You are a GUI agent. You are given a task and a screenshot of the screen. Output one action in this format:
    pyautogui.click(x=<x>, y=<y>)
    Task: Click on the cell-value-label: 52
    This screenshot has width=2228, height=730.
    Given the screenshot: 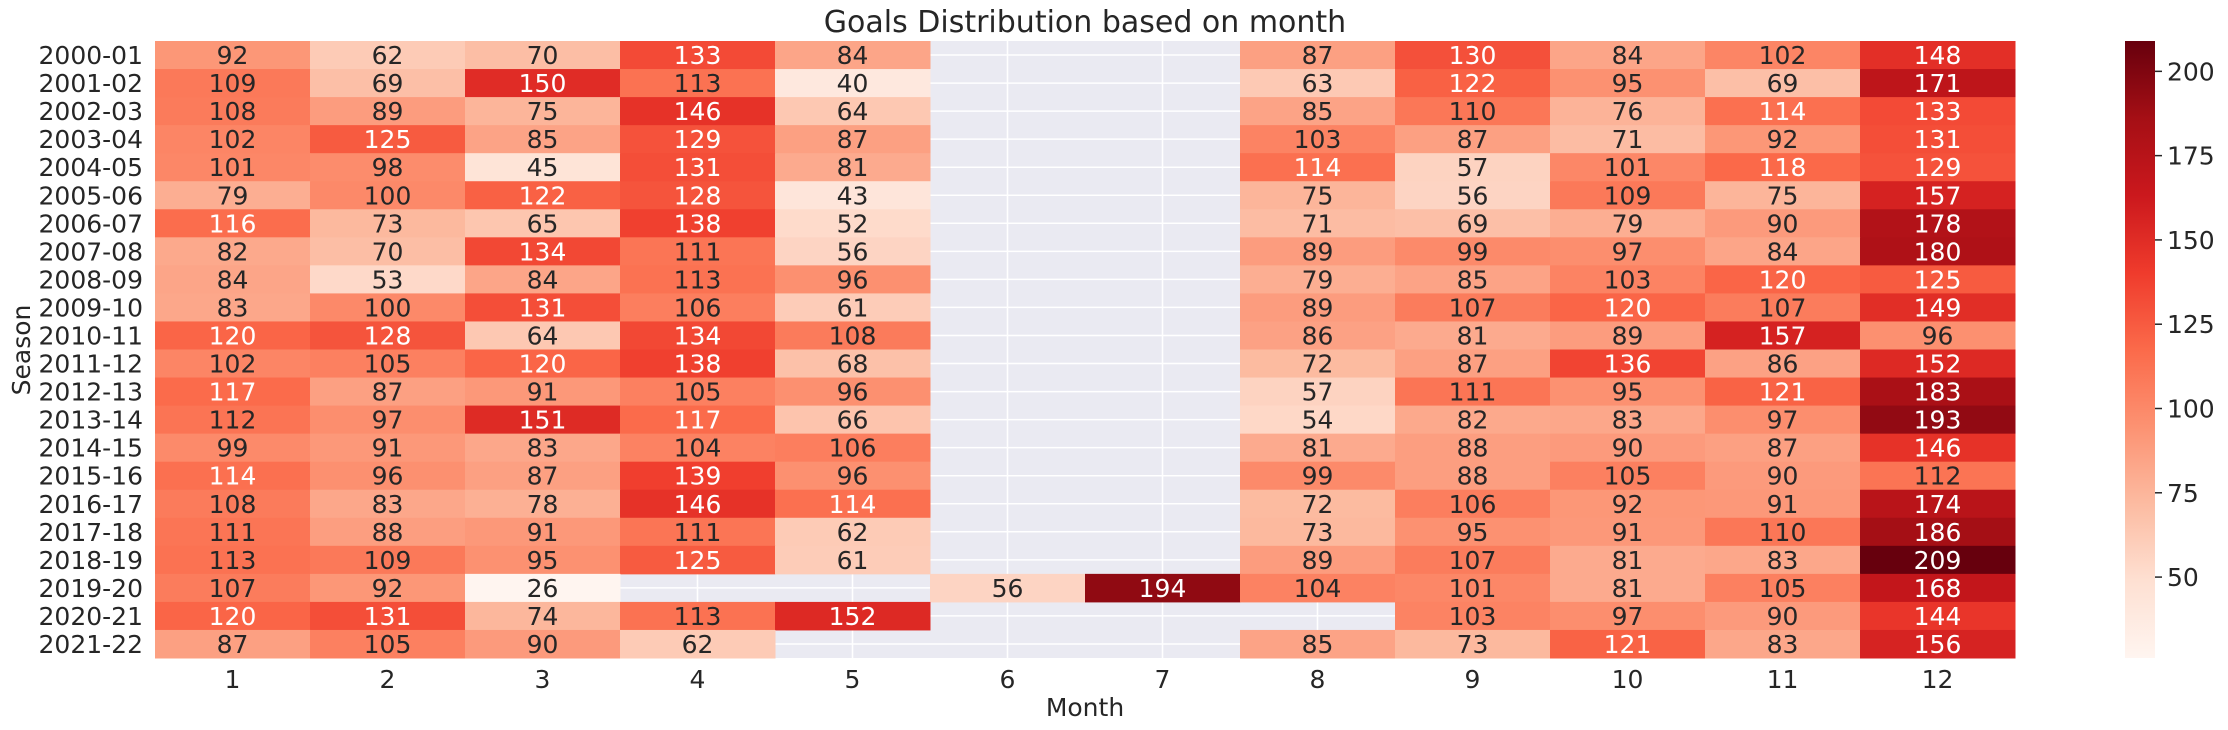 What is the action you would take?
    pyautogui.click(x=853, y=223)
    